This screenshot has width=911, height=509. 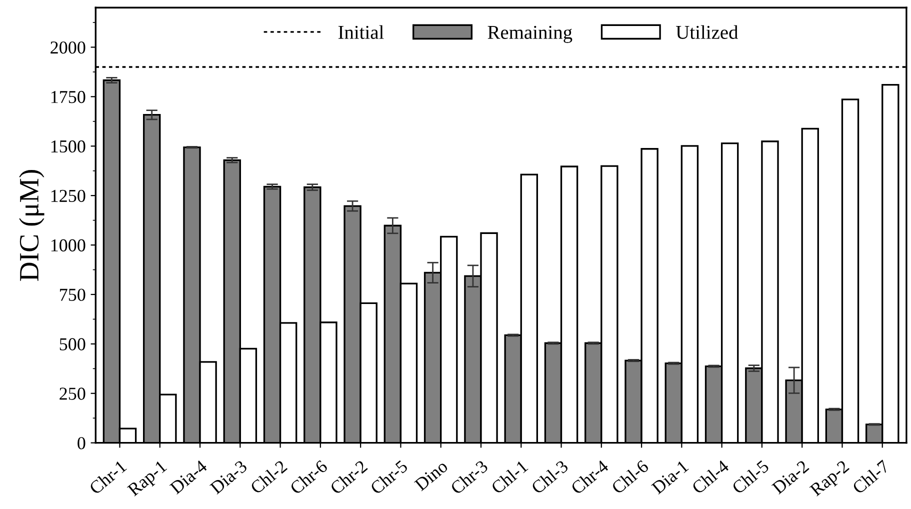 What do you see at coordinates (82, 443) in the screenshot?
I see `y-tick-label: 0` at bounding box center [82, 443].